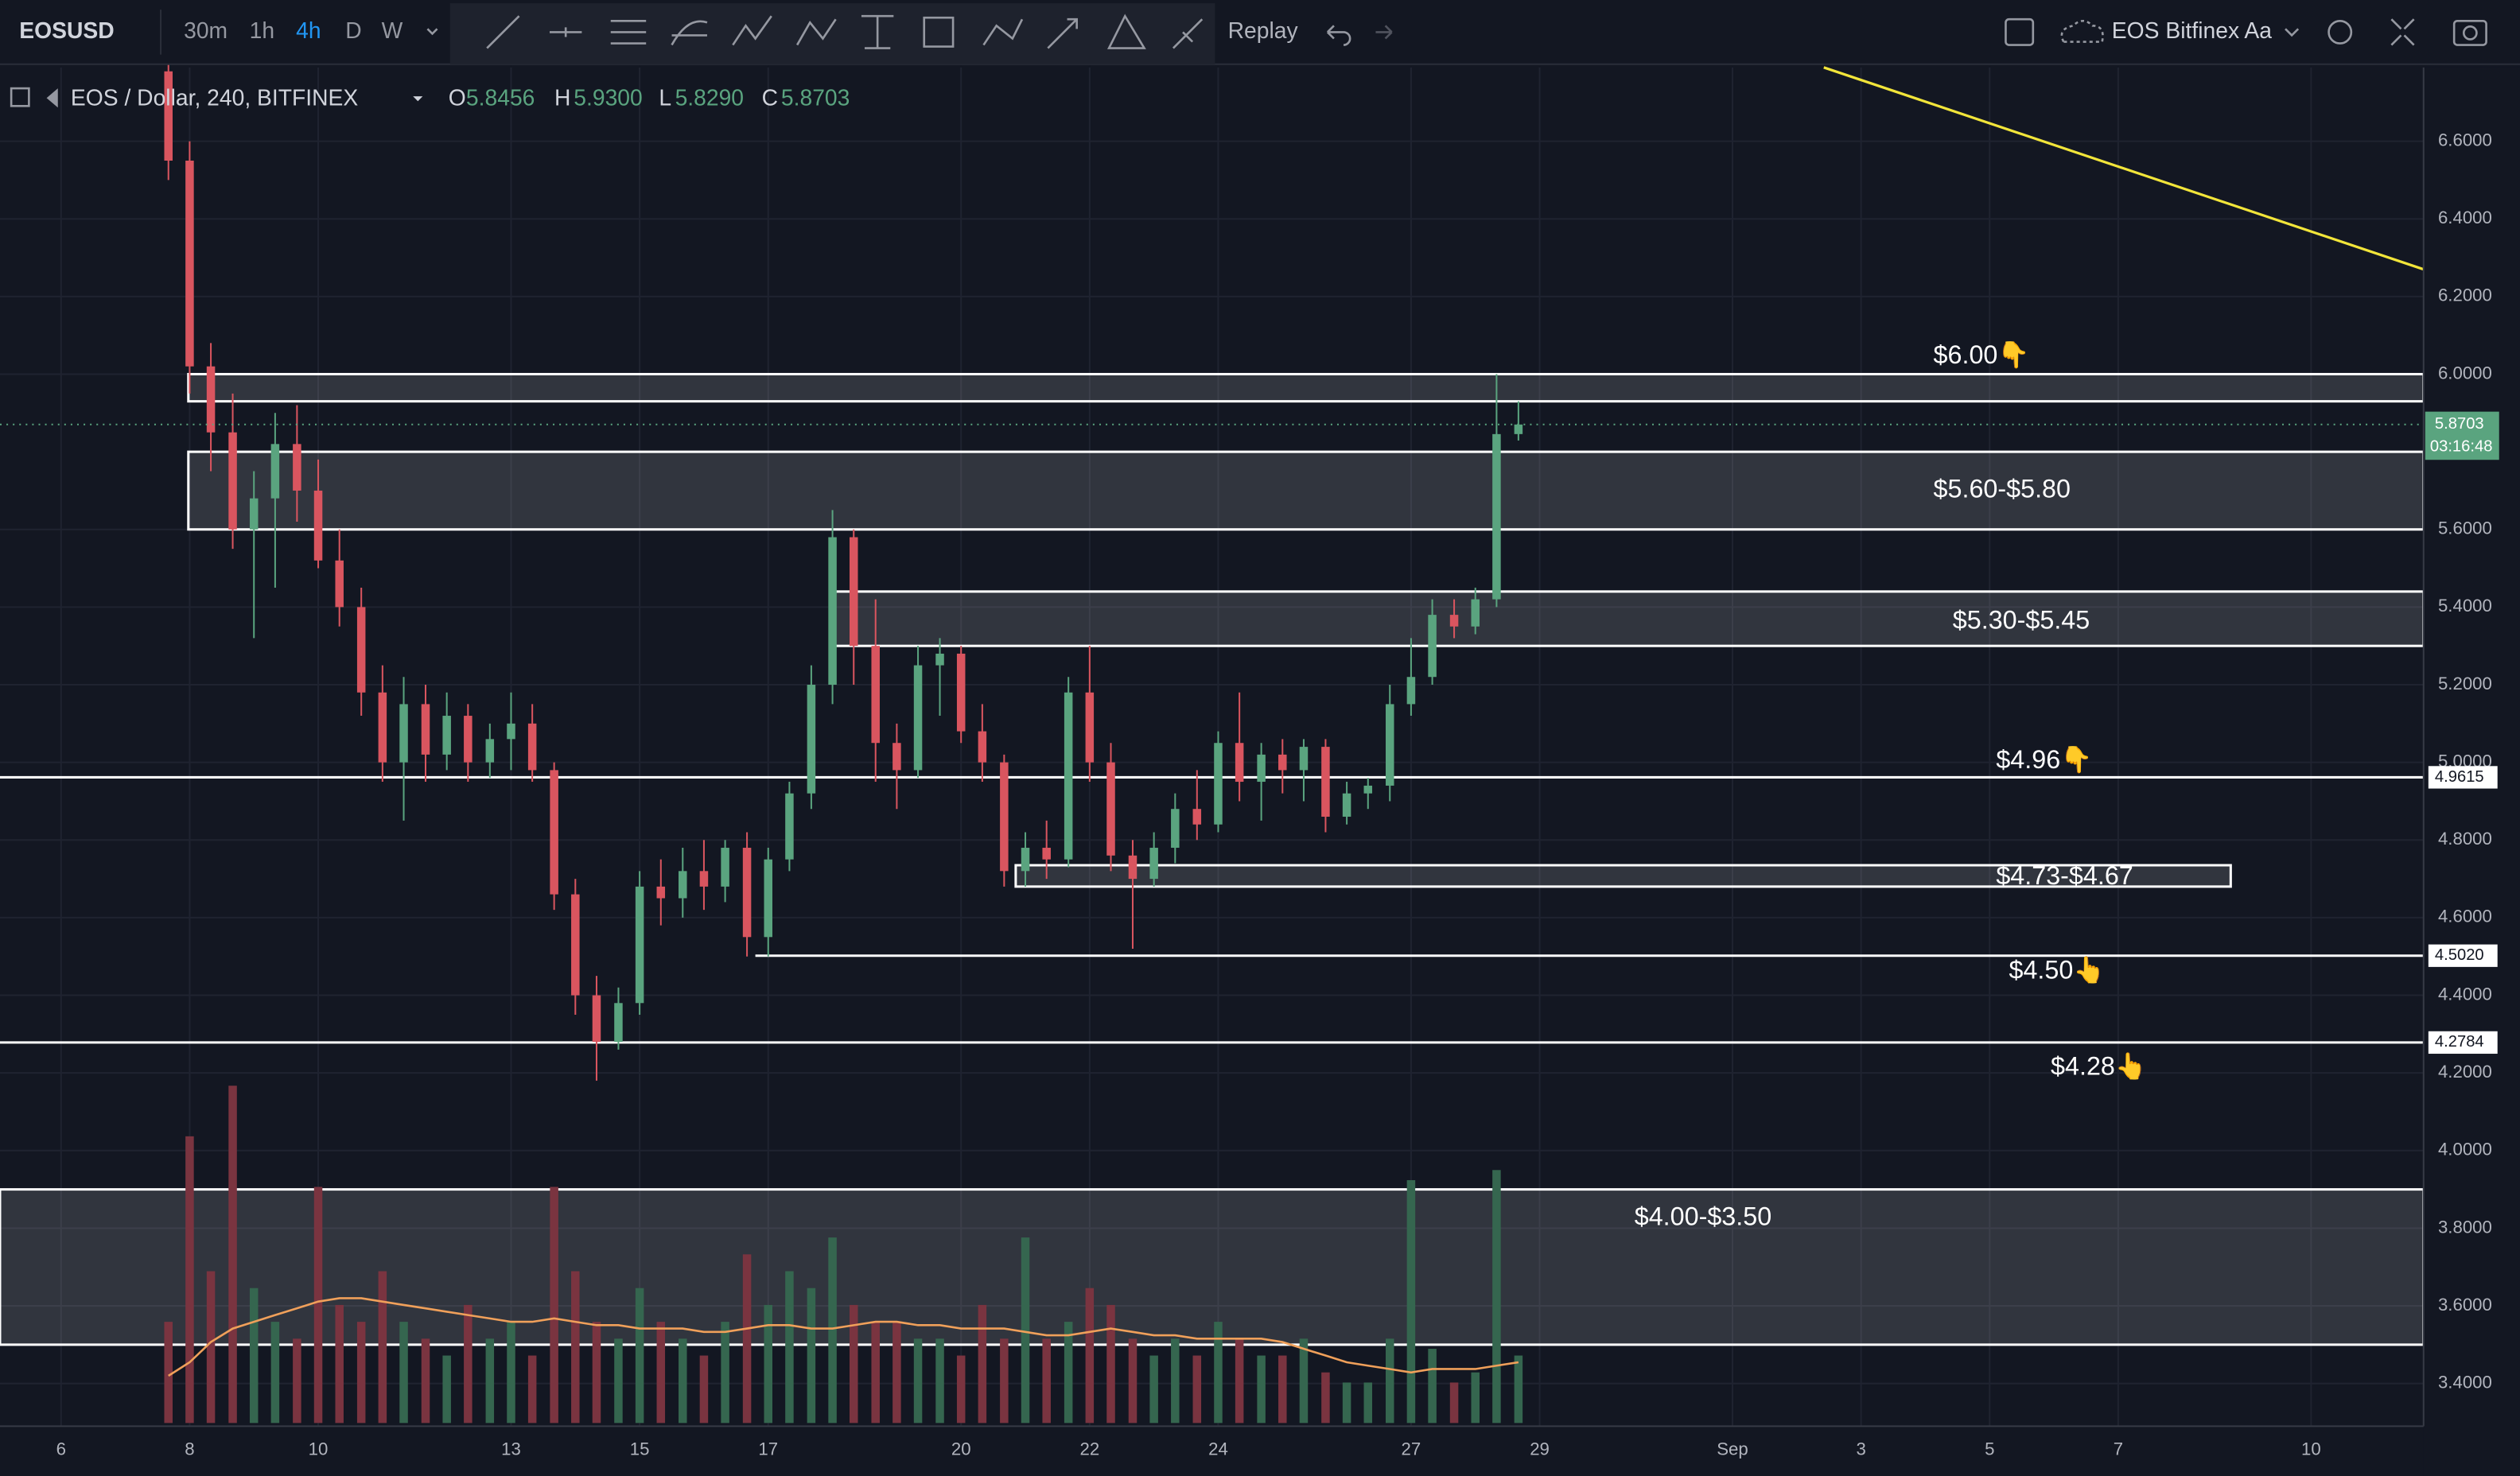  Describe the element at coordinates (1003, 32) in the screenshot. I see `abcd-tool` at that location.